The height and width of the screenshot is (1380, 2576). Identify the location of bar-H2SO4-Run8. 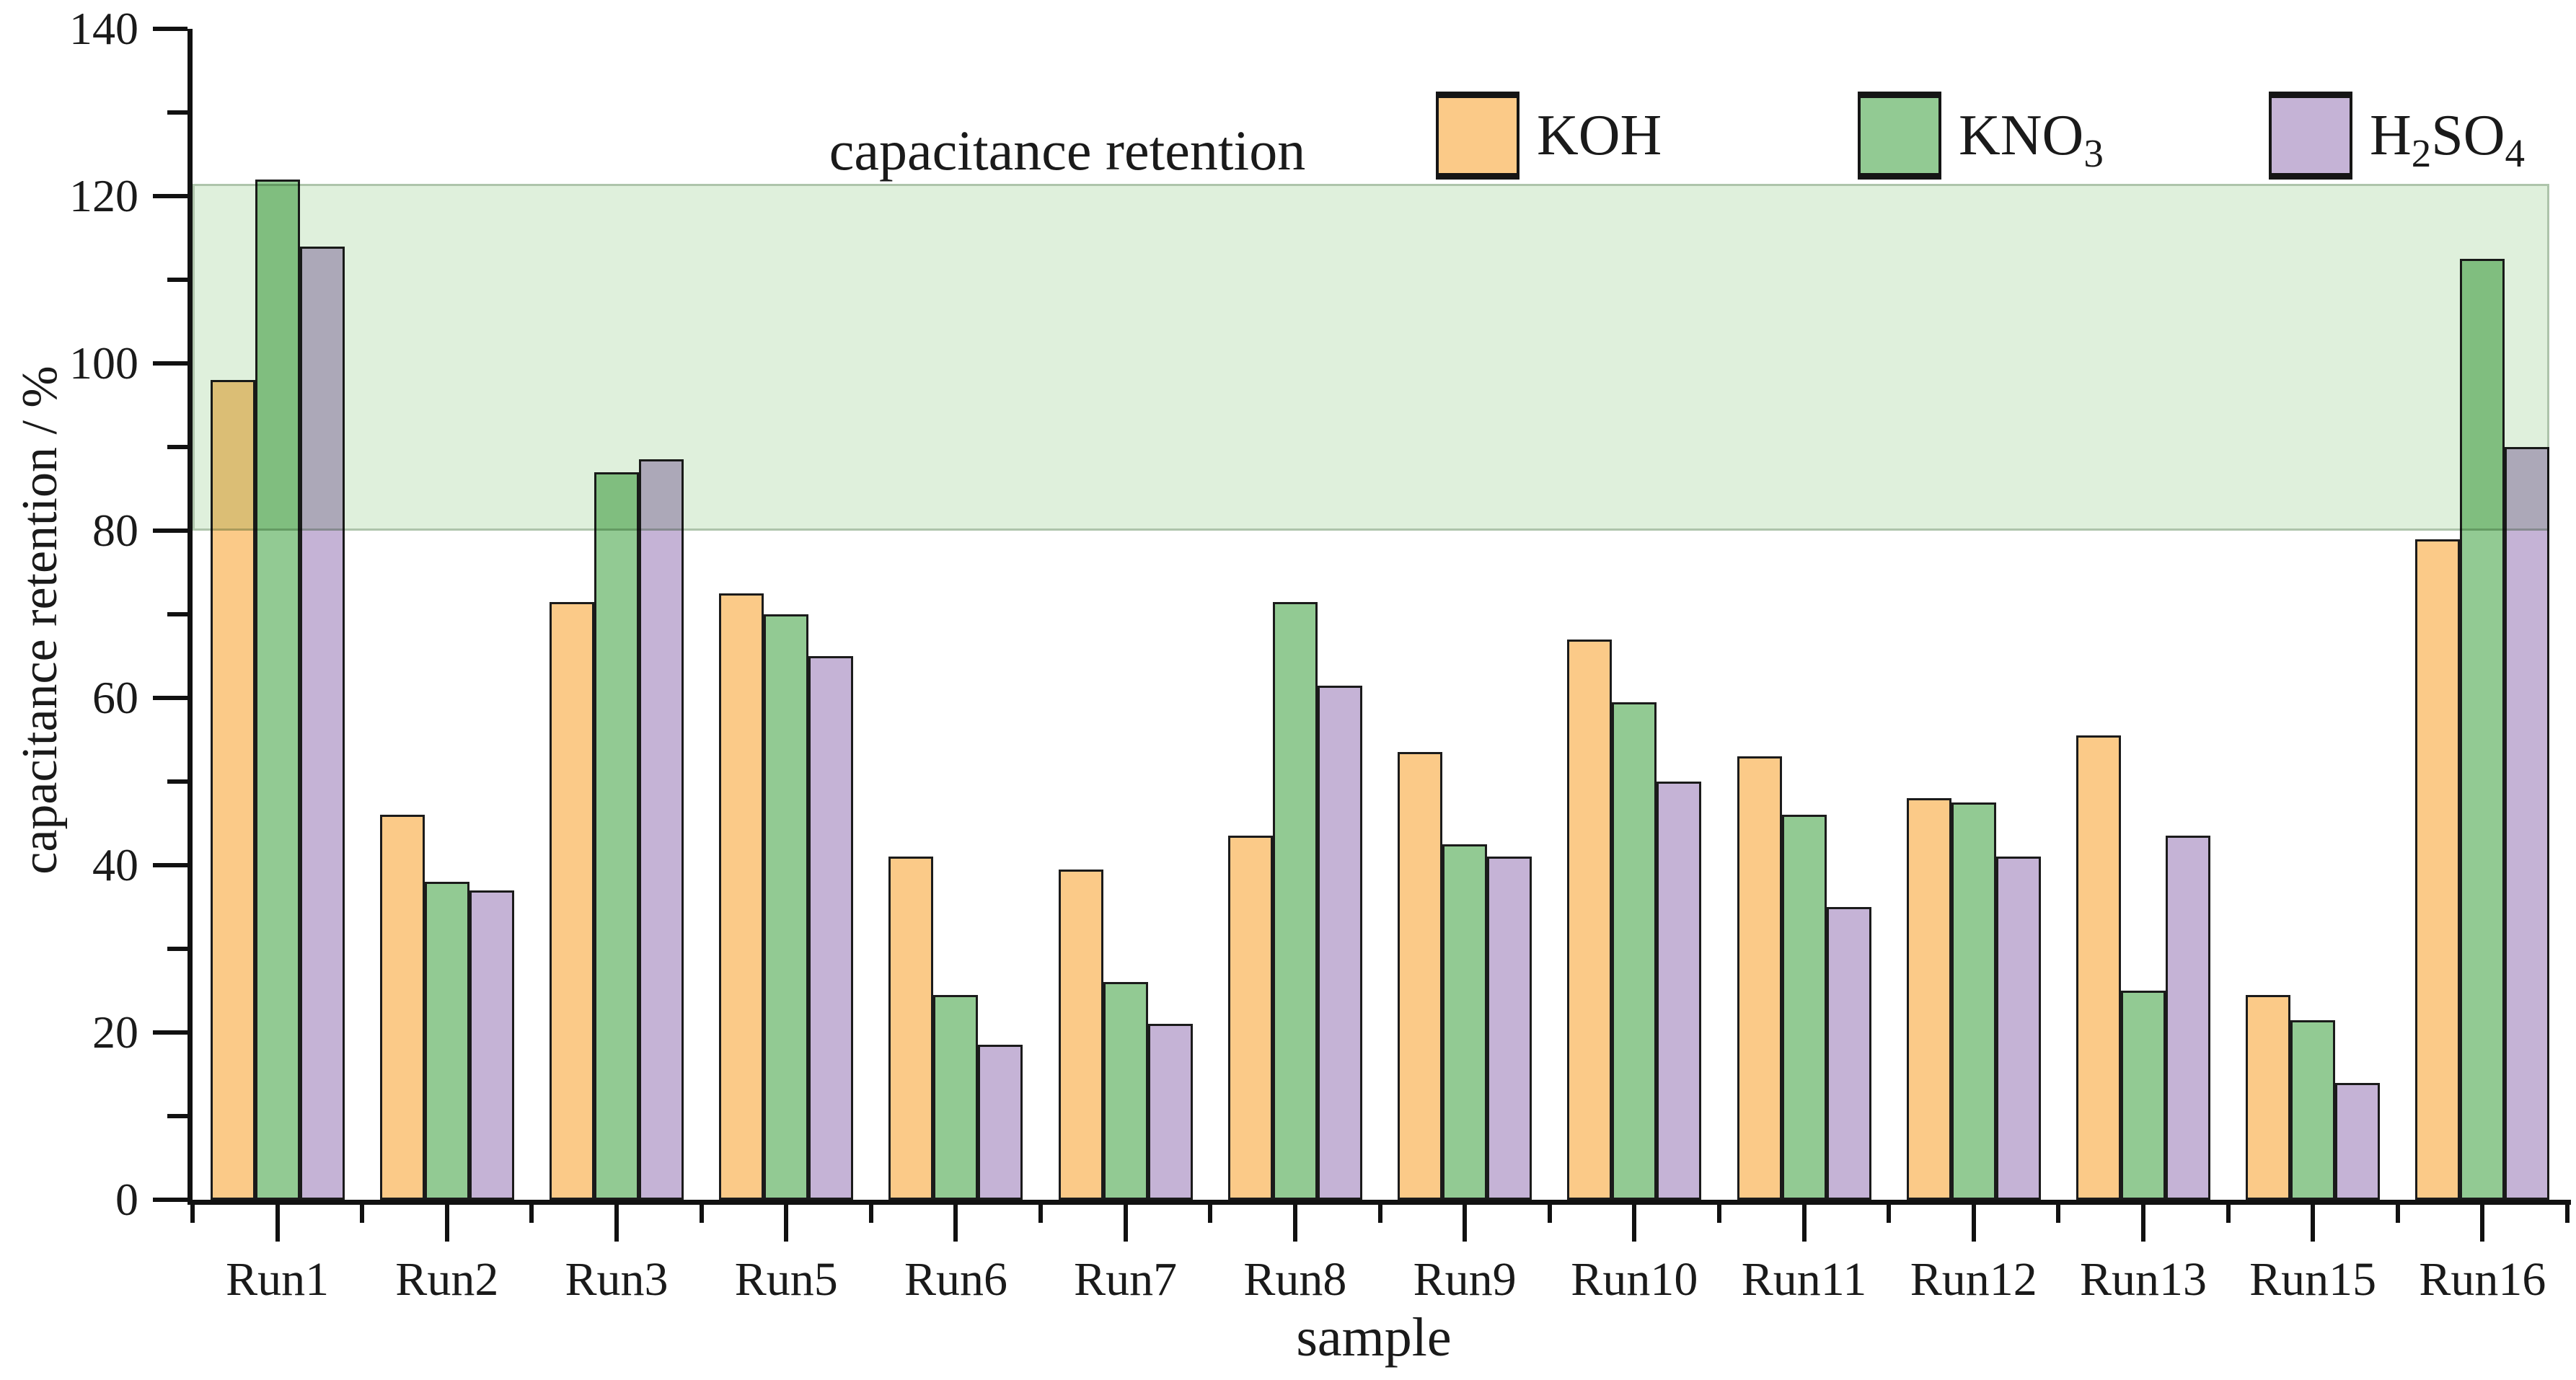
(1339, 942).